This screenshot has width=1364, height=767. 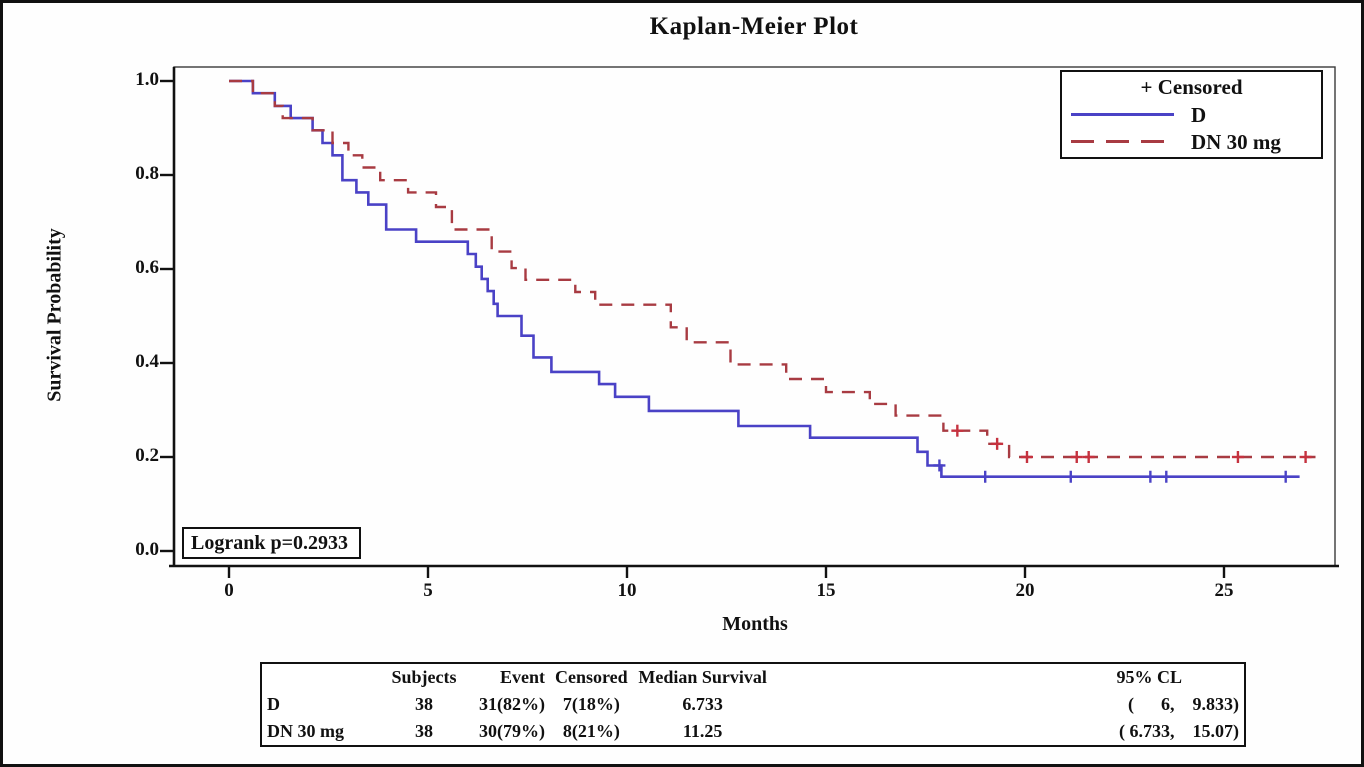 I want to click on y-tick-label: 1.0, so click(x=147, y=79).